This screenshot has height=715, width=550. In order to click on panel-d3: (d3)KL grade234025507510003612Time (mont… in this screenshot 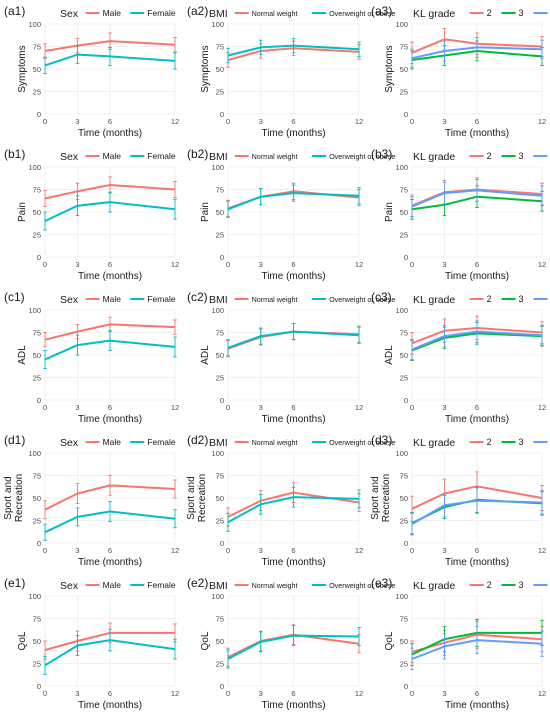, I will do `click(459, 500)`.